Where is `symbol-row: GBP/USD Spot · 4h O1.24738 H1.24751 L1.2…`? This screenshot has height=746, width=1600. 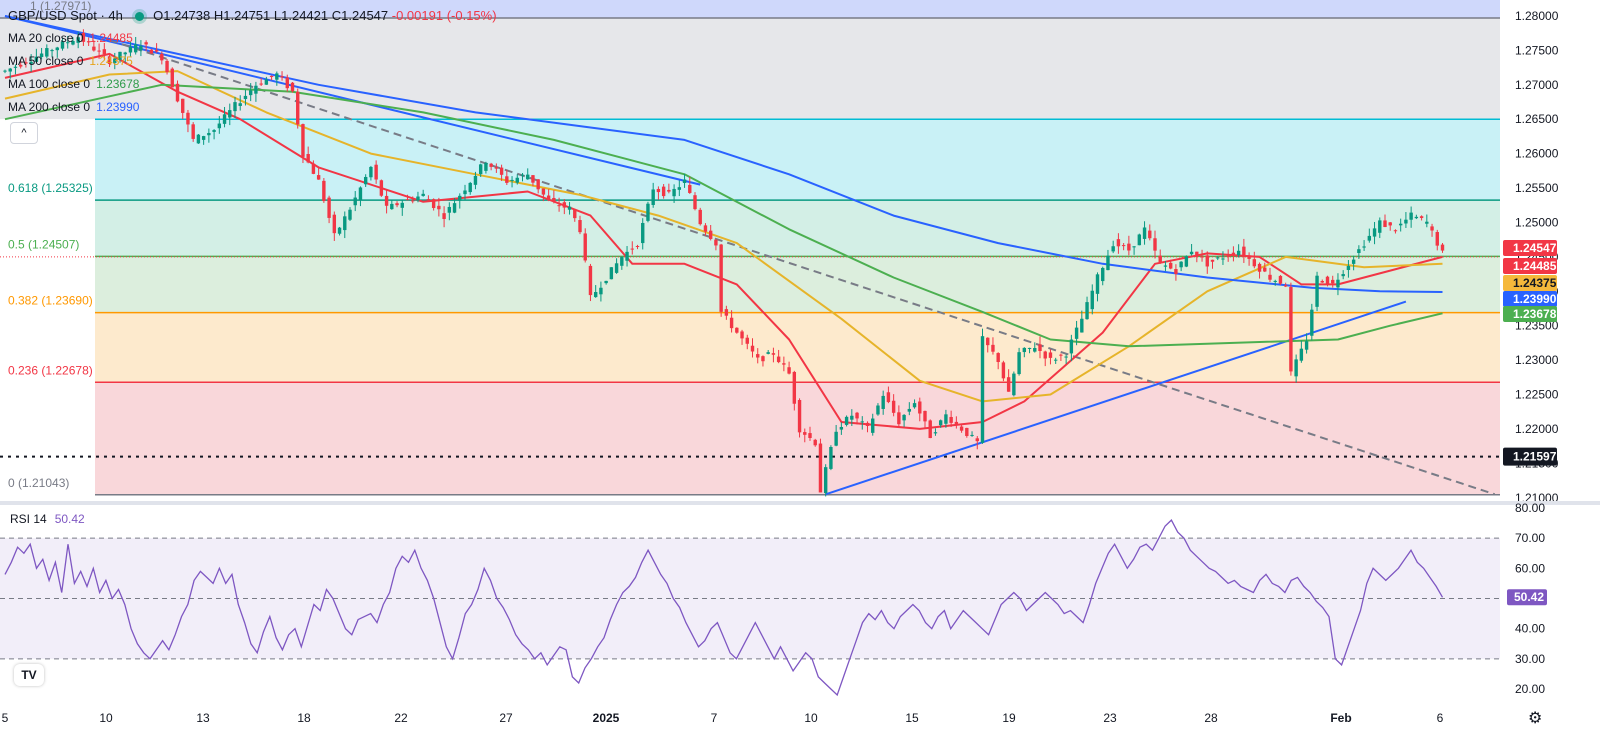 symbol-row: GBP/USD Spot · 4h O1.24738 H1.24751 L1.2… is located at coordinates (252, 15).